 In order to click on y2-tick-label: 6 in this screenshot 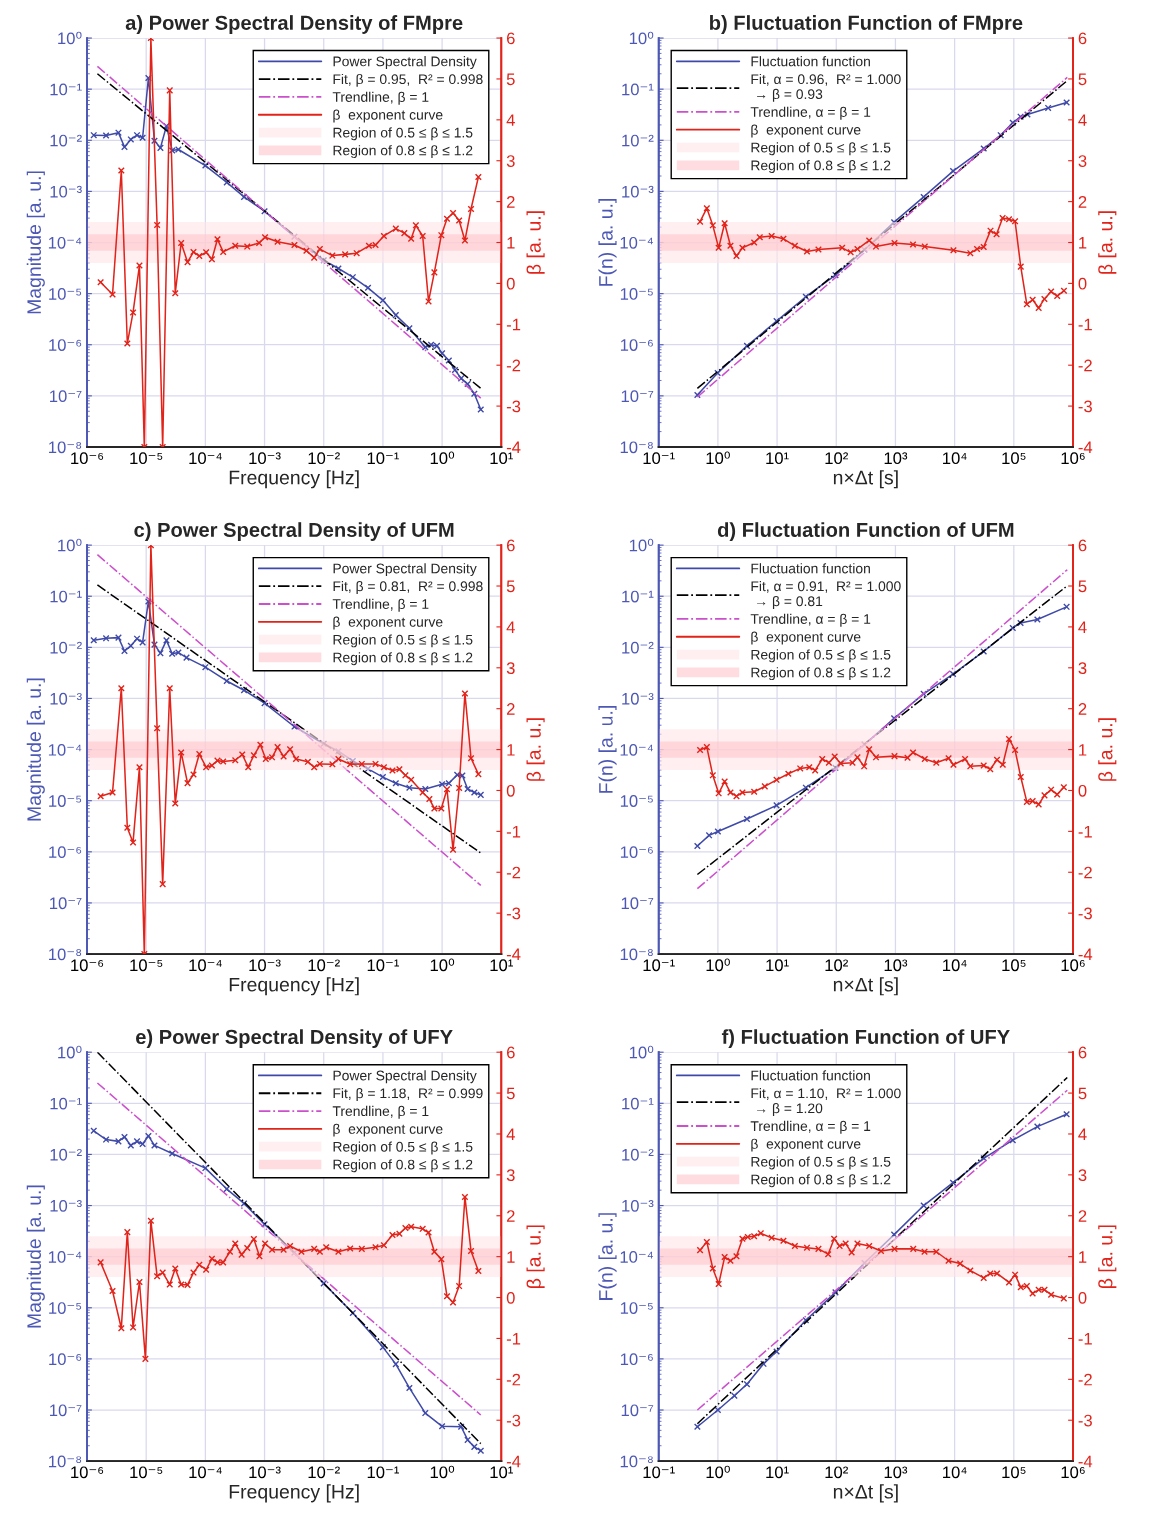, I will do `click(1082, 545)`.